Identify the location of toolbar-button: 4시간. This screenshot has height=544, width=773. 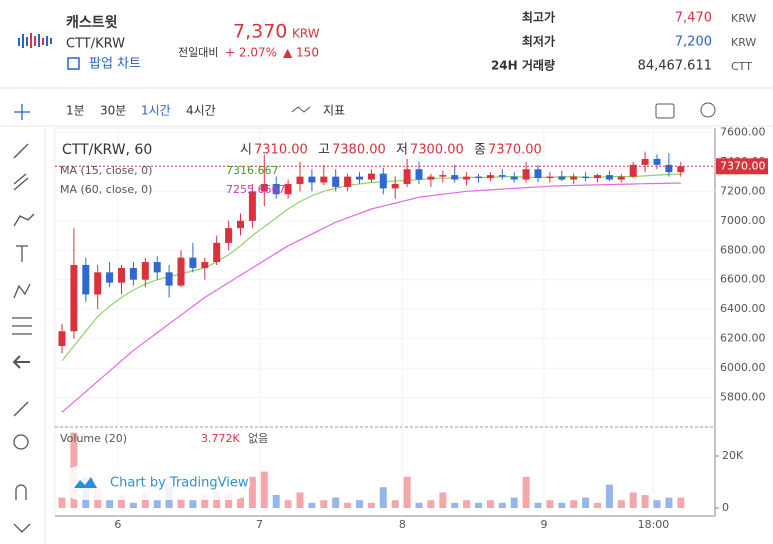
(201, 111).